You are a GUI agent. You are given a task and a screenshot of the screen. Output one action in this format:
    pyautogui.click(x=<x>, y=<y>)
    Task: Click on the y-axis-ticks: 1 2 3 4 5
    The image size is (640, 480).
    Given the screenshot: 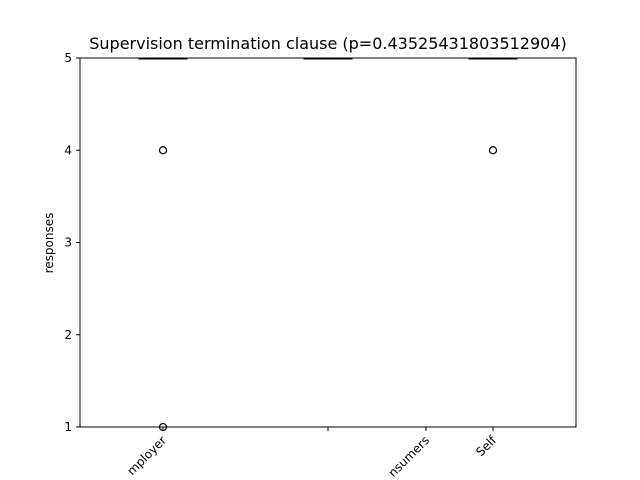 What is the action you would take?
    pyautogui.click(x=72, y=242)
    